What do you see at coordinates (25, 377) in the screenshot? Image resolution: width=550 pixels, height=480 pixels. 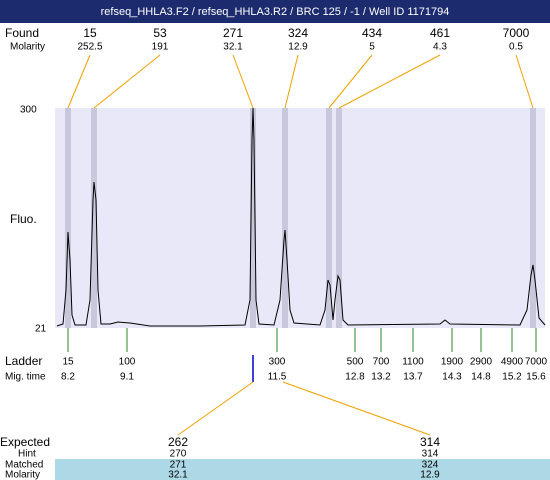 I see `mig-time-label: Mig. time` at bounding box center [25, 377].